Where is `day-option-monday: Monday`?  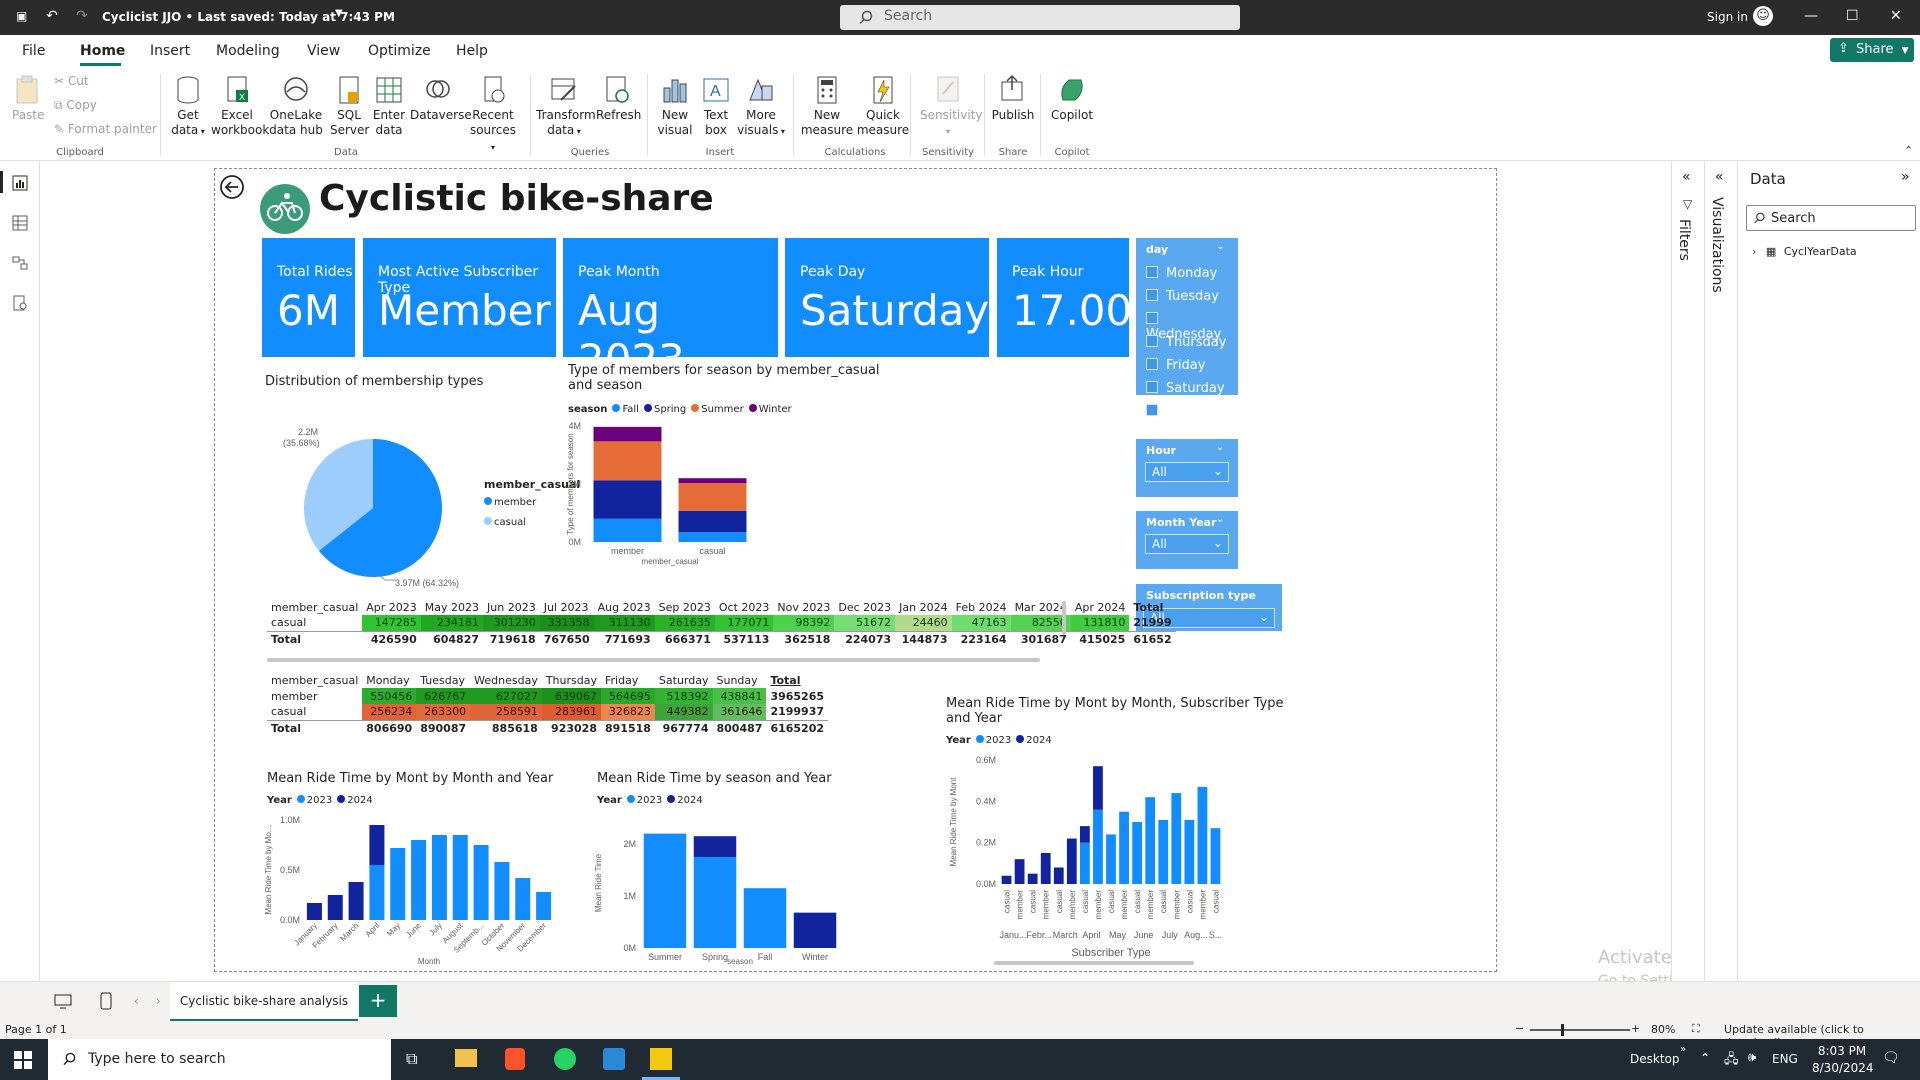
day-option-monday: Monday is located at coordinates (1181, 273).